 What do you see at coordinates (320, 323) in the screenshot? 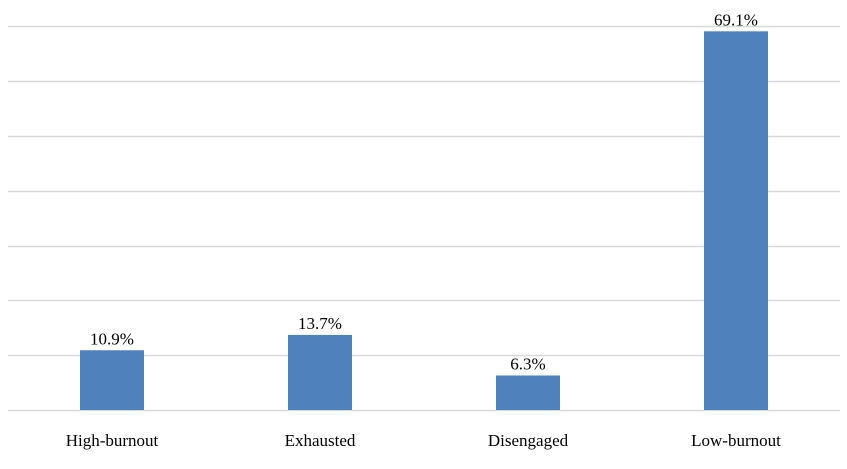
I see `data-label: 13.7%` at bounding box center [320, 323].